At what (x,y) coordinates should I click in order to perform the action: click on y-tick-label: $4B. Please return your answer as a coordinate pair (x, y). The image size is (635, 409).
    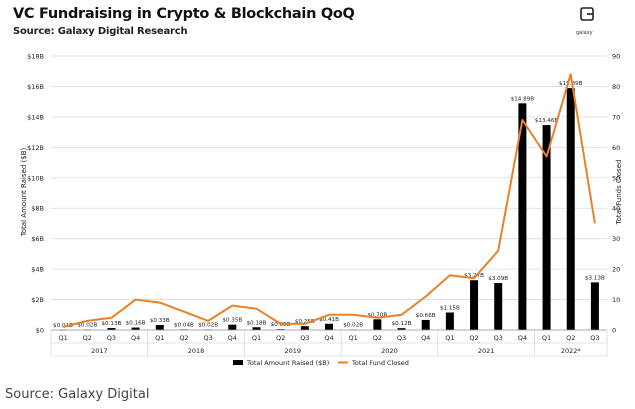
    Looking at the image, I should click on (37, 270).